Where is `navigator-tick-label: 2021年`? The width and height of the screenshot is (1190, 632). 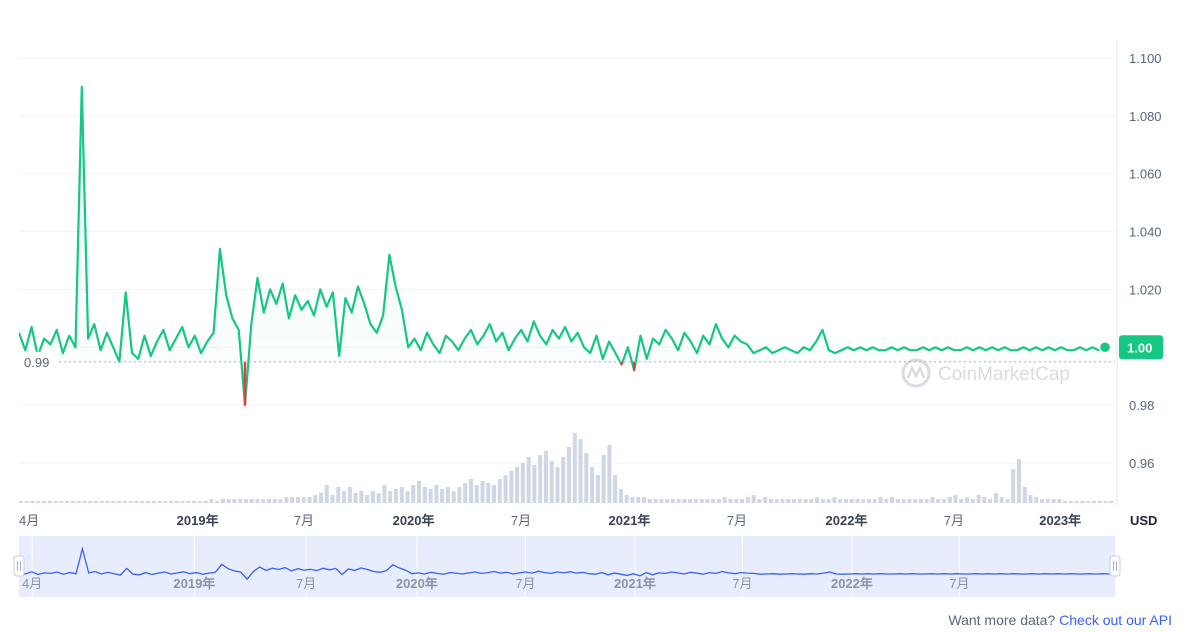 navigator-tick-label: 2021年 is located at coordinates (635, 583).